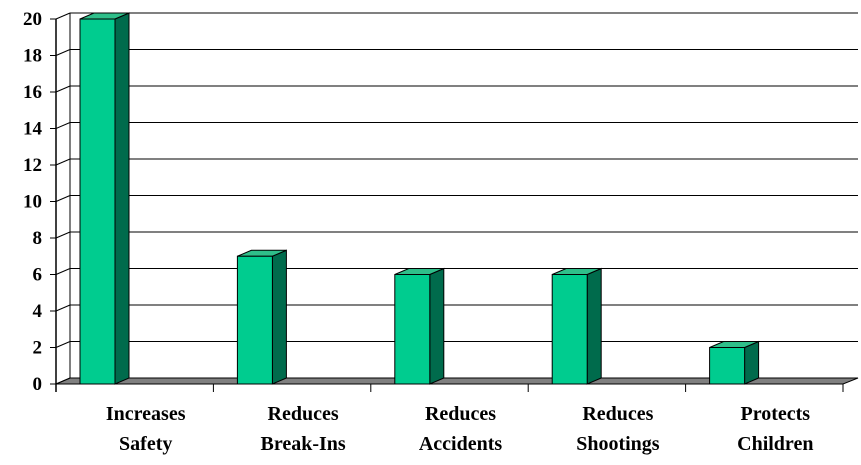 Image resolution: width=861 pixels, height=465 pixels. I want to click on x-category-label-line: Children, so click(775, 444).